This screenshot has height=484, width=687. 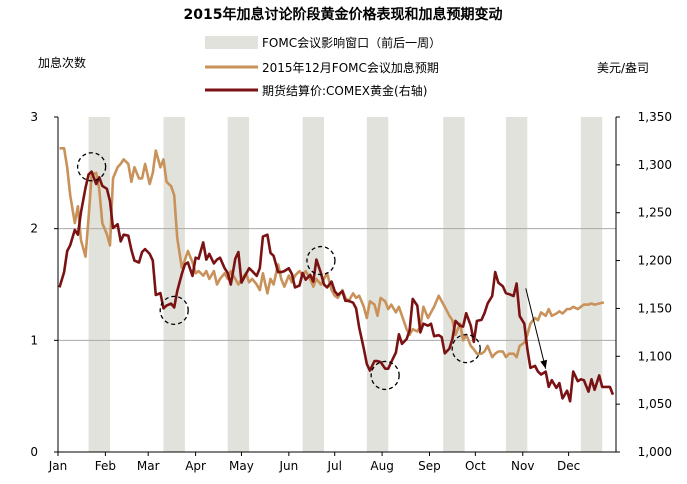 What do you see at coordinates (288, 466) in the screenshot?
I see `x-axis-tick-label: Jun` at bounding box center [288, 466].